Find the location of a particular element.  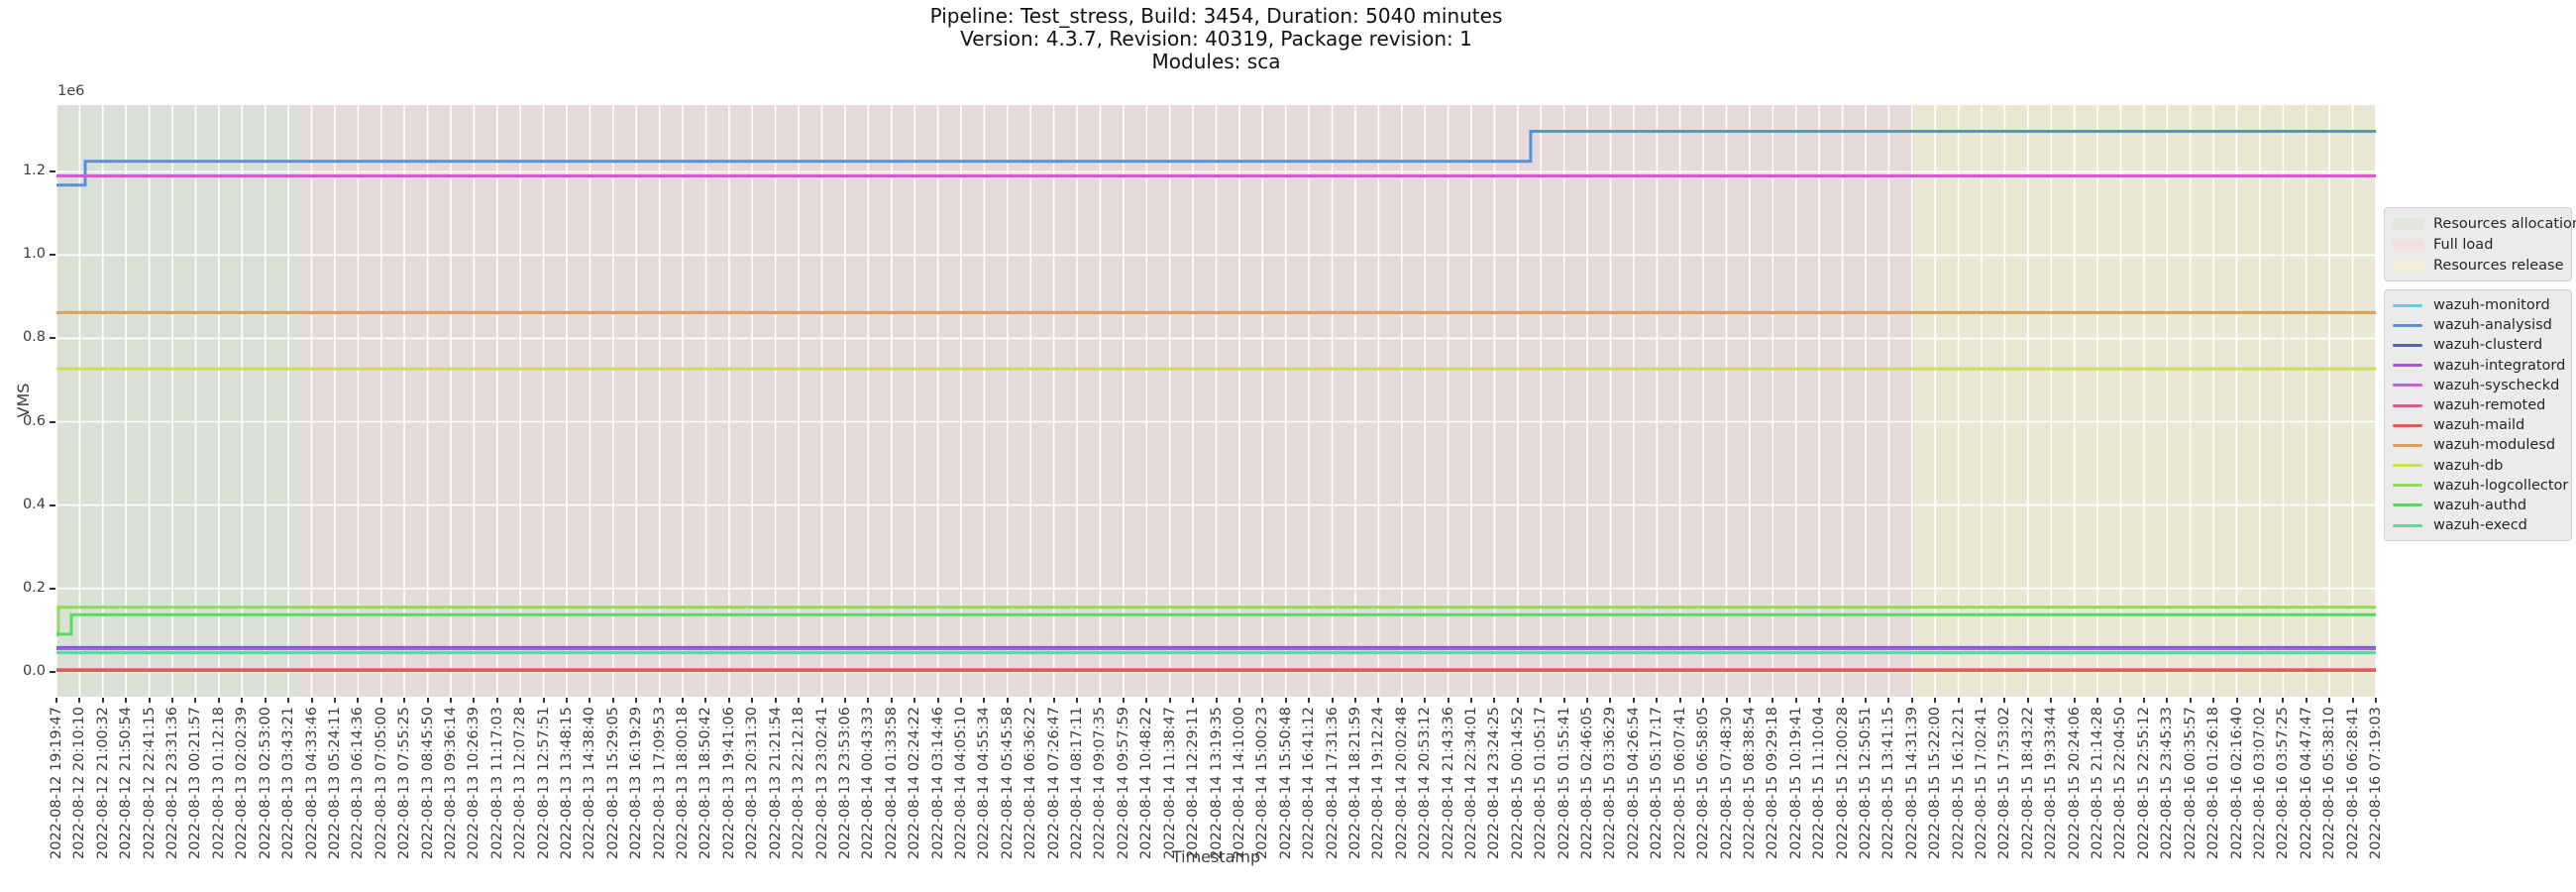

legend-item: wazuh-integratord is located at coordinates (2479, 366).